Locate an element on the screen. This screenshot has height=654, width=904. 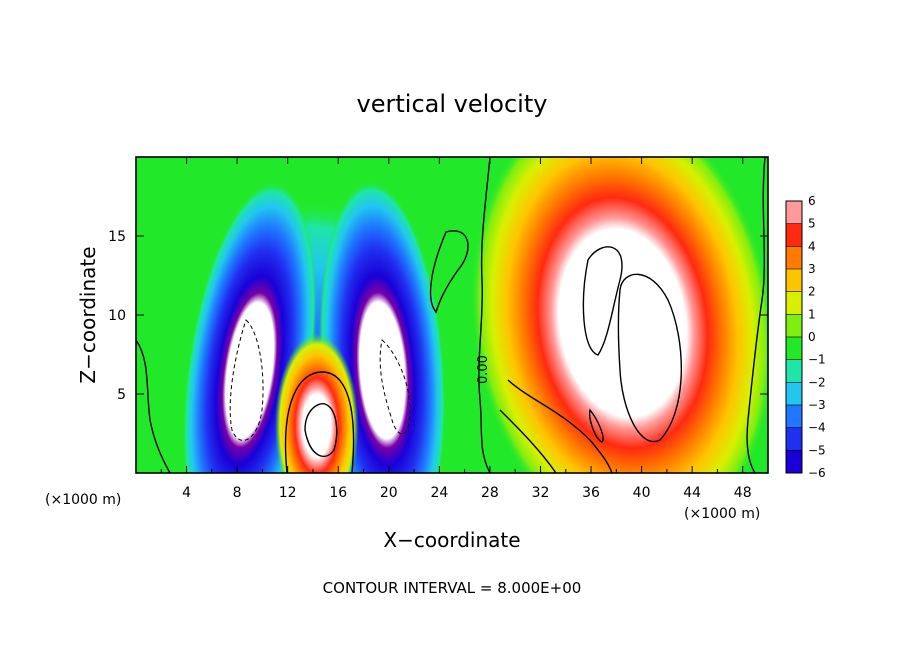
colorbar-label: −5 is located at coordinates (817, 450).